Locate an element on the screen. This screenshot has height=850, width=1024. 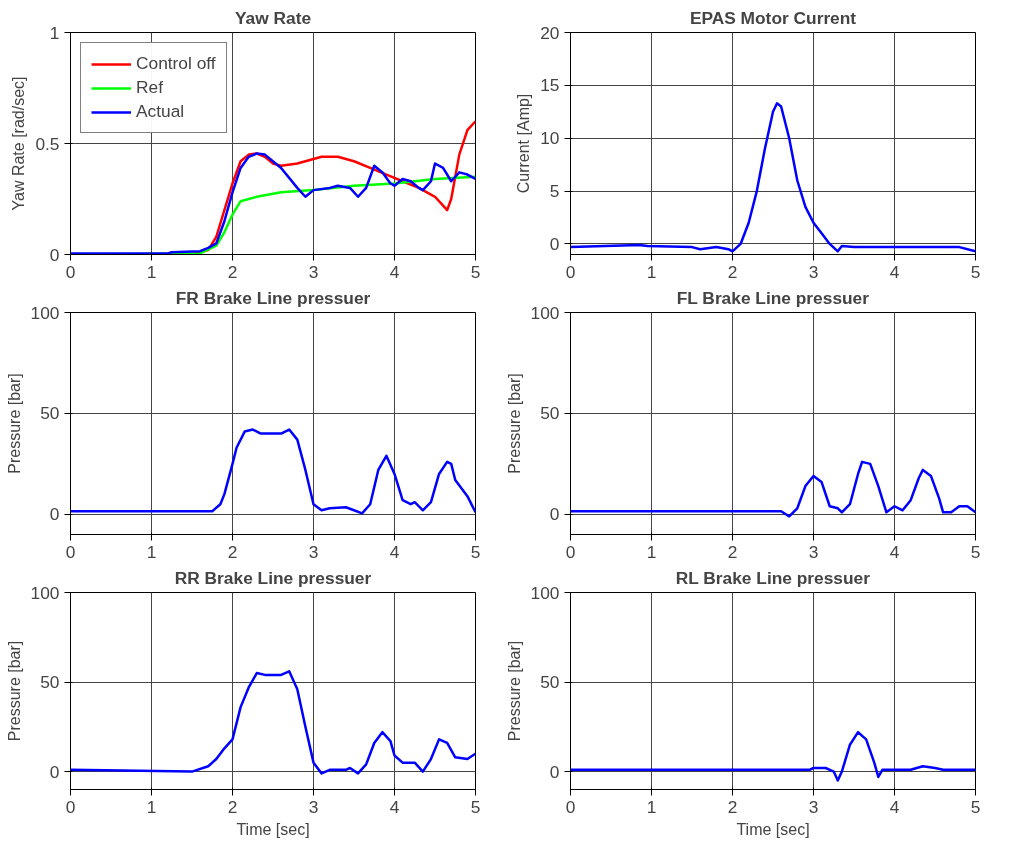
y-axis-title: Yaw Rate [rad/sec] is located at coordinates (19, 143).